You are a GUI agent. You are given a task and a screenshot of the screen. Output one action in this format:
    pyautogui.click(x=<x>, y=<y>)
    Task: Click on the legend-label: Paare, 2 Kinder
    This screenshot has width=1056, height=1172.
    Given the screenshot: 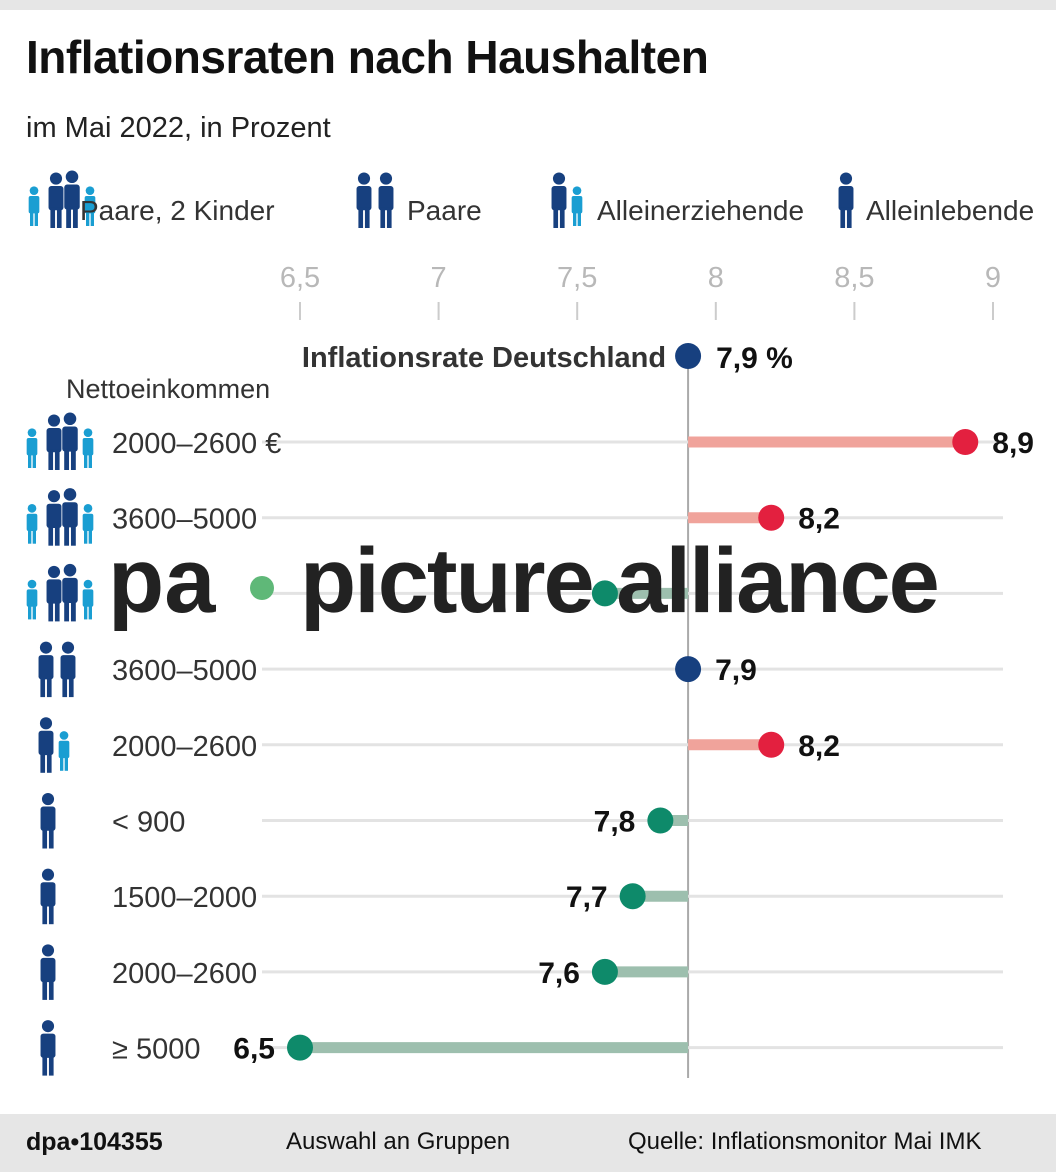 What is the action you would take?
    pyautogui.click(x=177, y=210)
    